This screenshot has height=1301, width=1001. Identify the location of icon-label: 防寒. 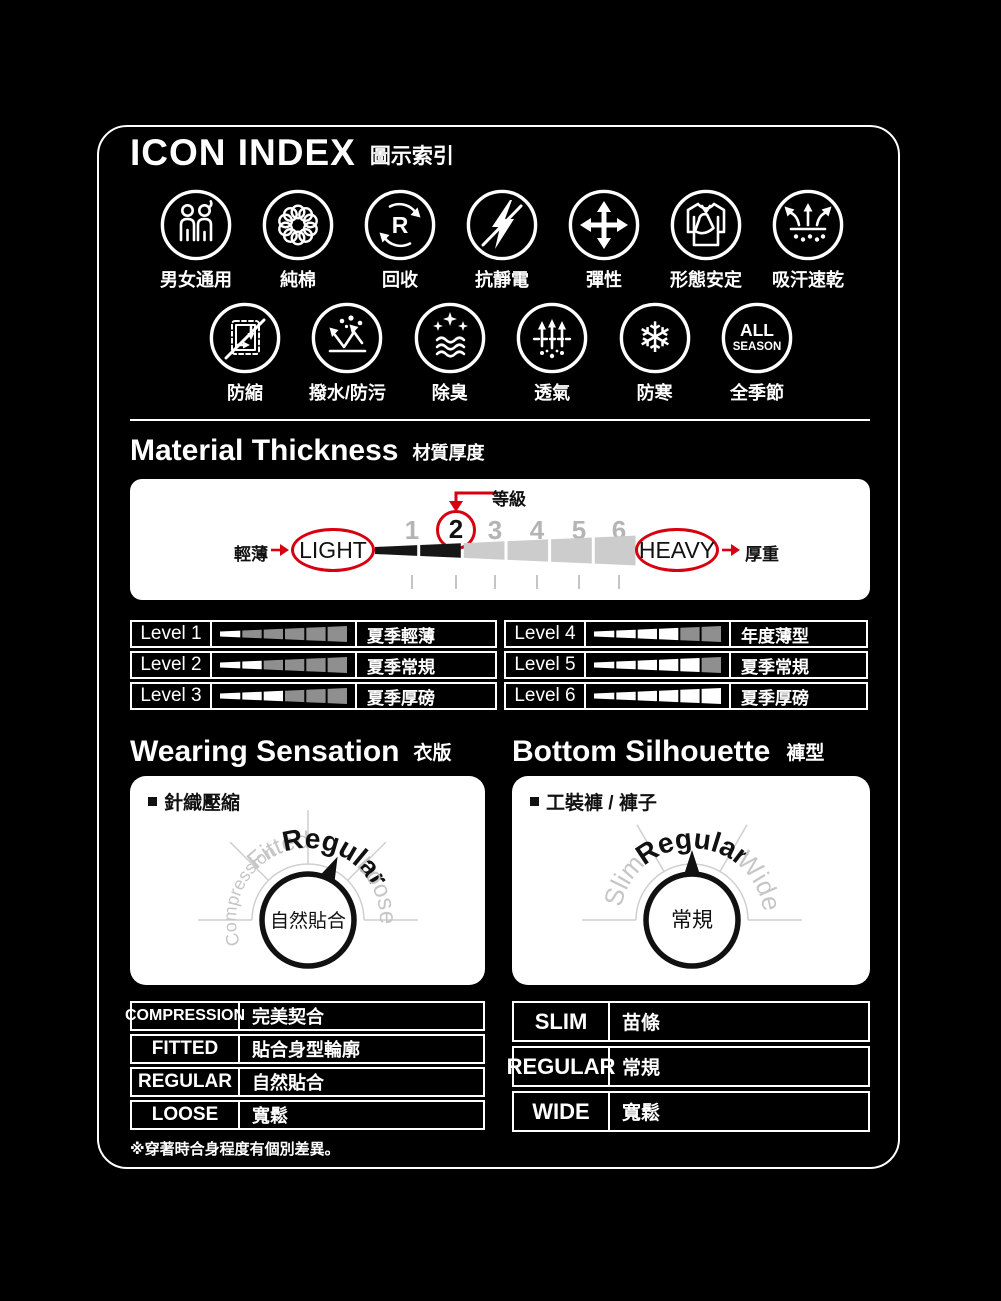
(654, 393).